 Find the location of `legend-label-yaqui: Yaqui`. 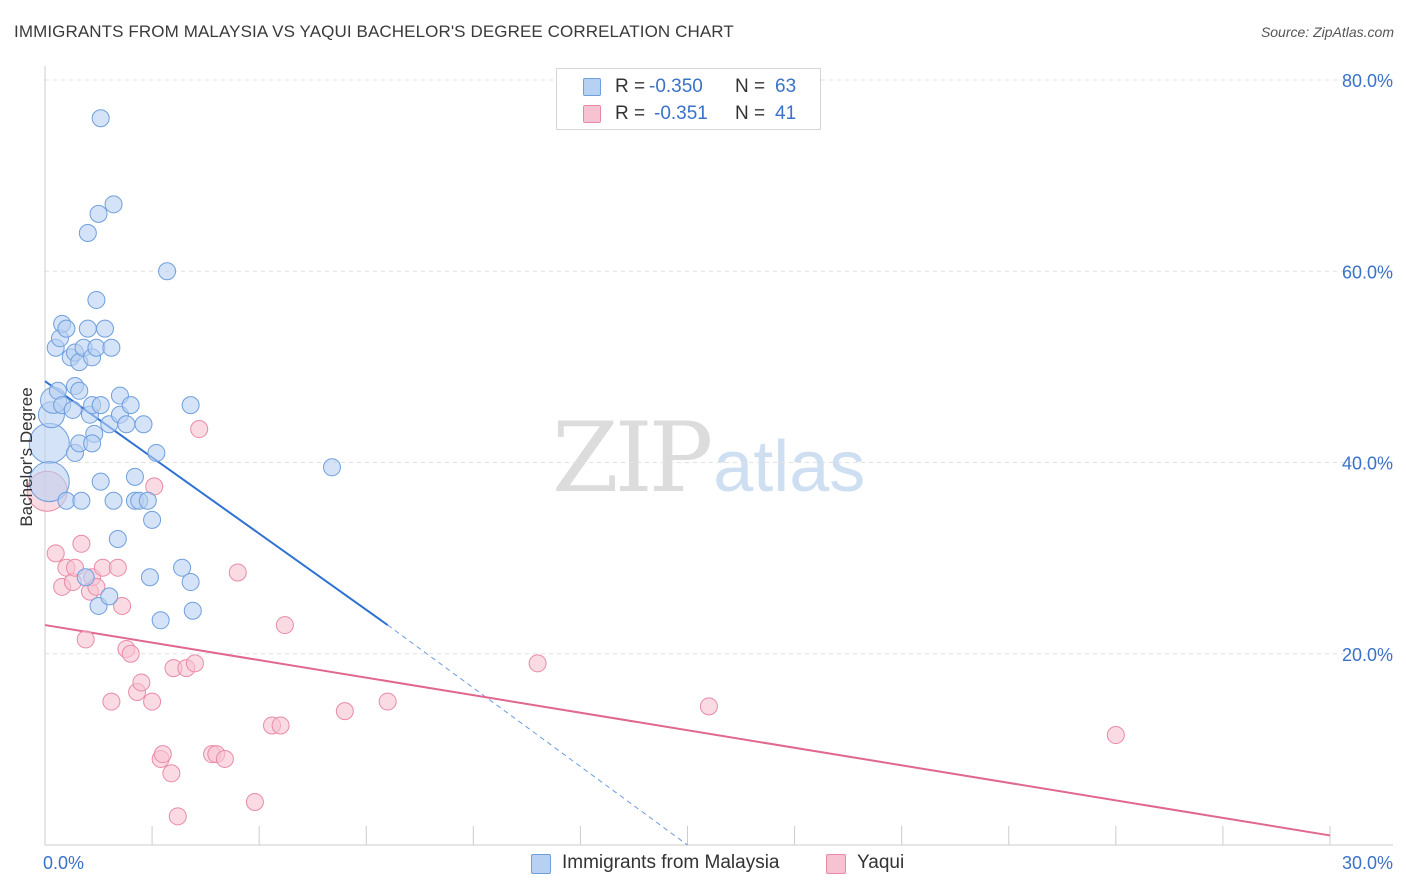

legend-label-yaqui: Yaqui is located at coordinates (881, 862).